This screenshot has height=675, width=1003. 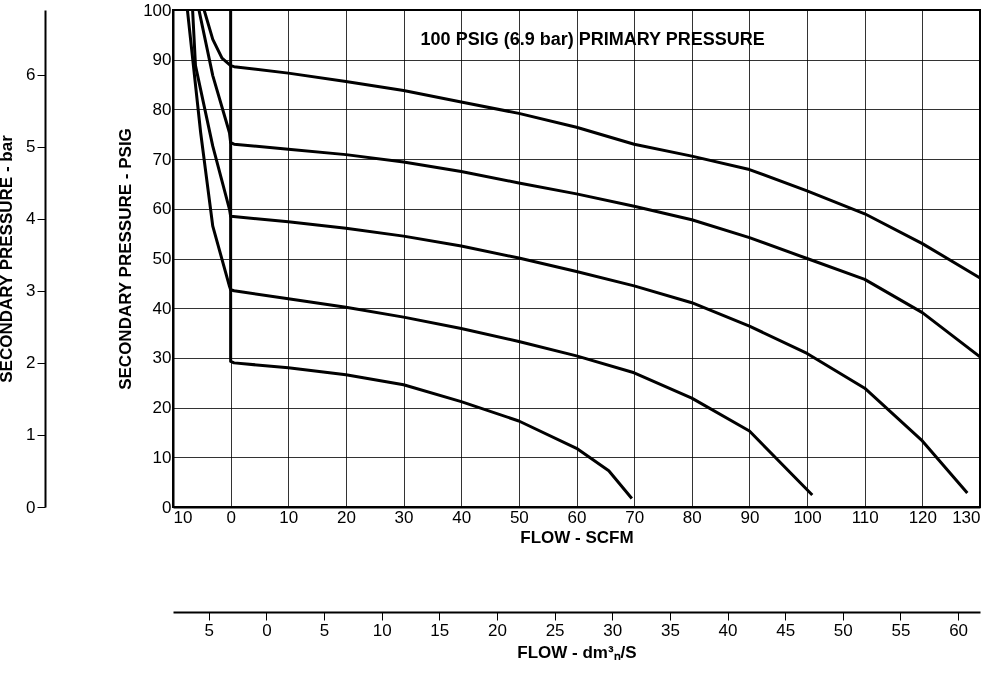 I want to click on x2-tick-label: 30, so click(x=613, y=630).